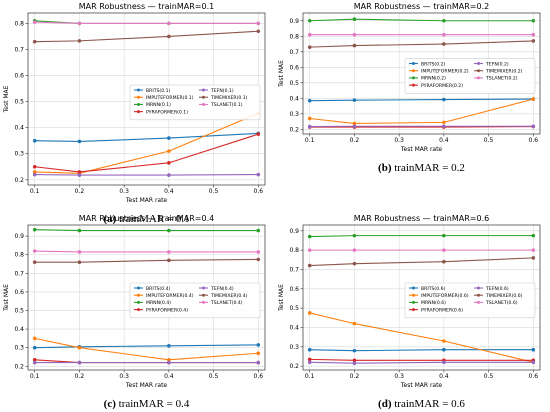 This screenshot has height=412, width=550. Describe the element at coordinates (421, 6) in the screenshot. I see `chart-title: MAR Robustness — trainMAR=0.2` at that location.